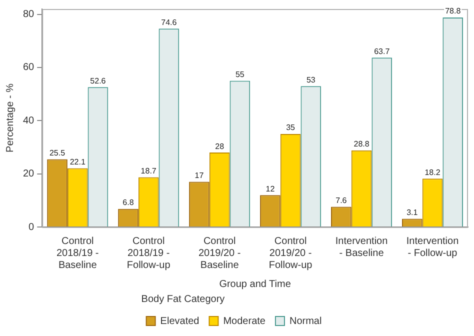  What do you see at coordinates (148, 171) in the screenshot?
I see `data-label: 18.7` at bounding box center [148, 171].